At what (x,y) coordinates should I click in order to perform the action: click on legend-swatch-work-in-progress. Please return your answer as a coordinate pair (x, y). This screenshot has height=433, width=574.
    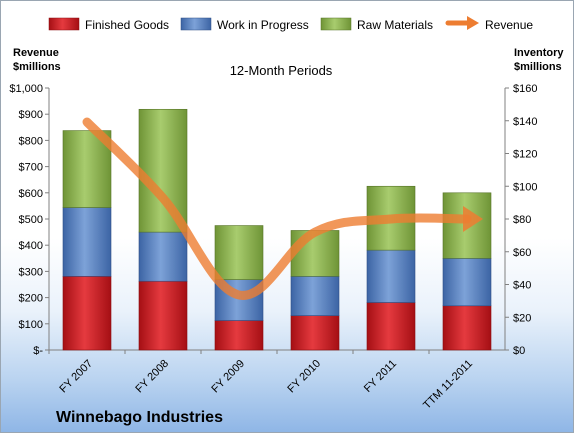
    Looking at the image, I should click on (196, 24).